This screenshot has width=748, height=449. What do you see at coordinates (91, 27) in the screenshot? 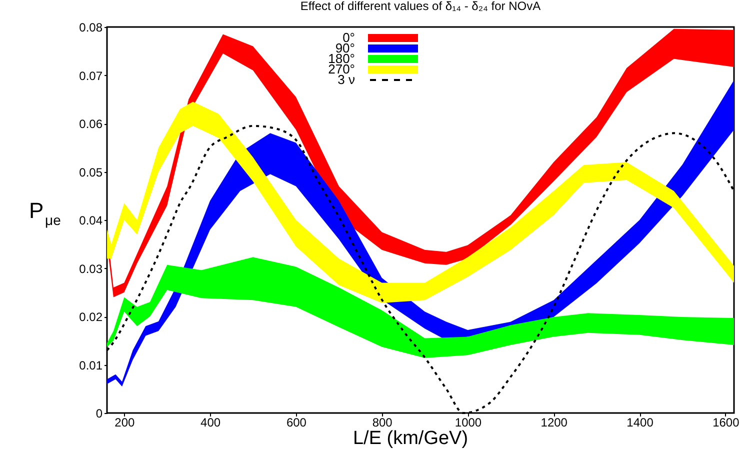
I see `y-tick-label: 0.08` at bounding box center [91, 27].